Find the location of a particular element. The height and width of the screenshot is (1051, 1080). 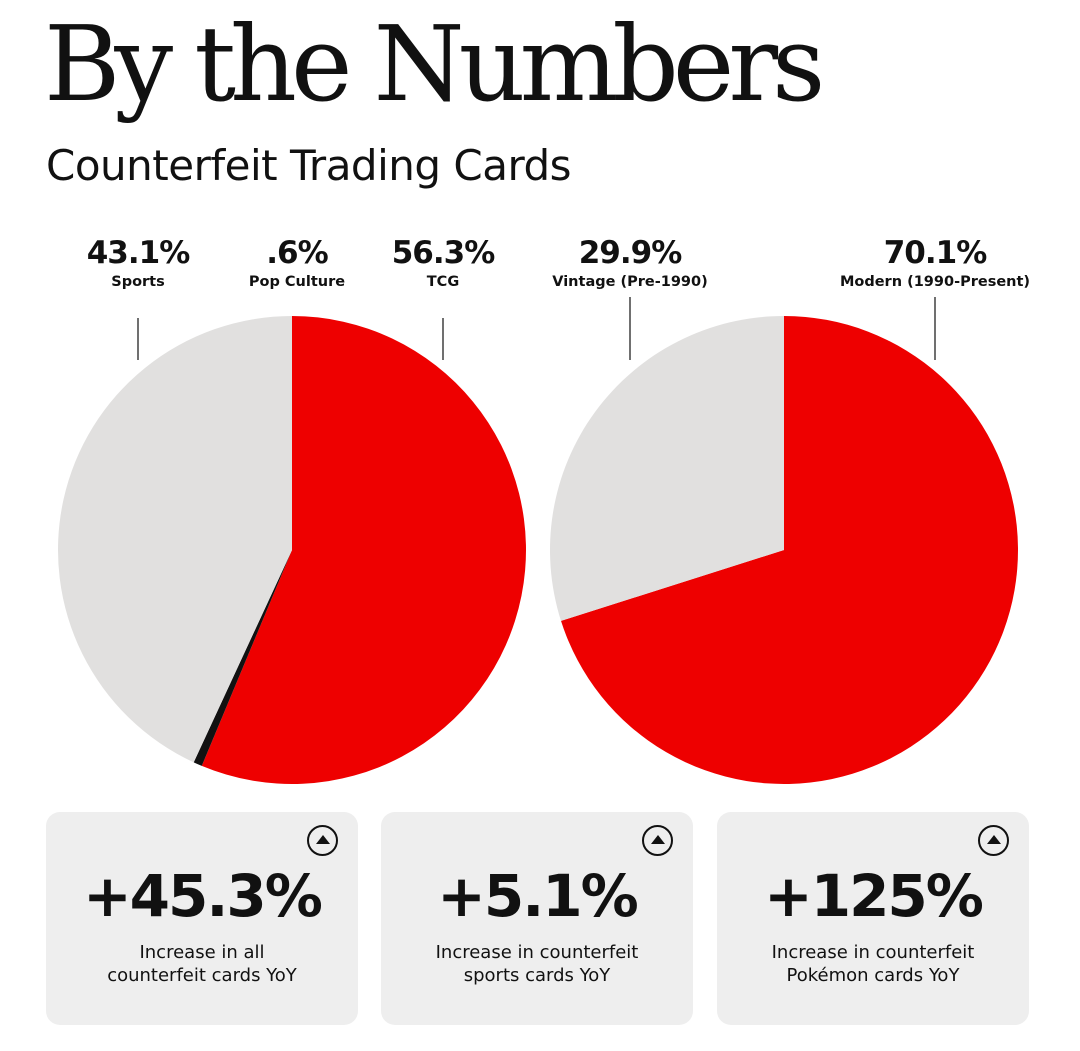

stat-description-line: Increase in all is located at coordinates (202, 952).